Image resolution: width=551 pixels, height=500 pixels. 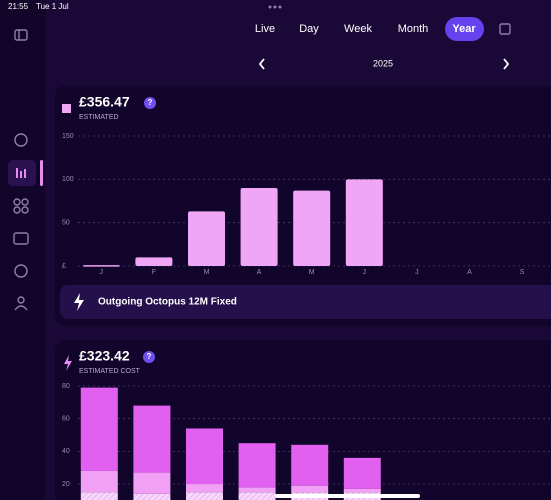 I want to click on tab: Year, so click(x=464, y=29).